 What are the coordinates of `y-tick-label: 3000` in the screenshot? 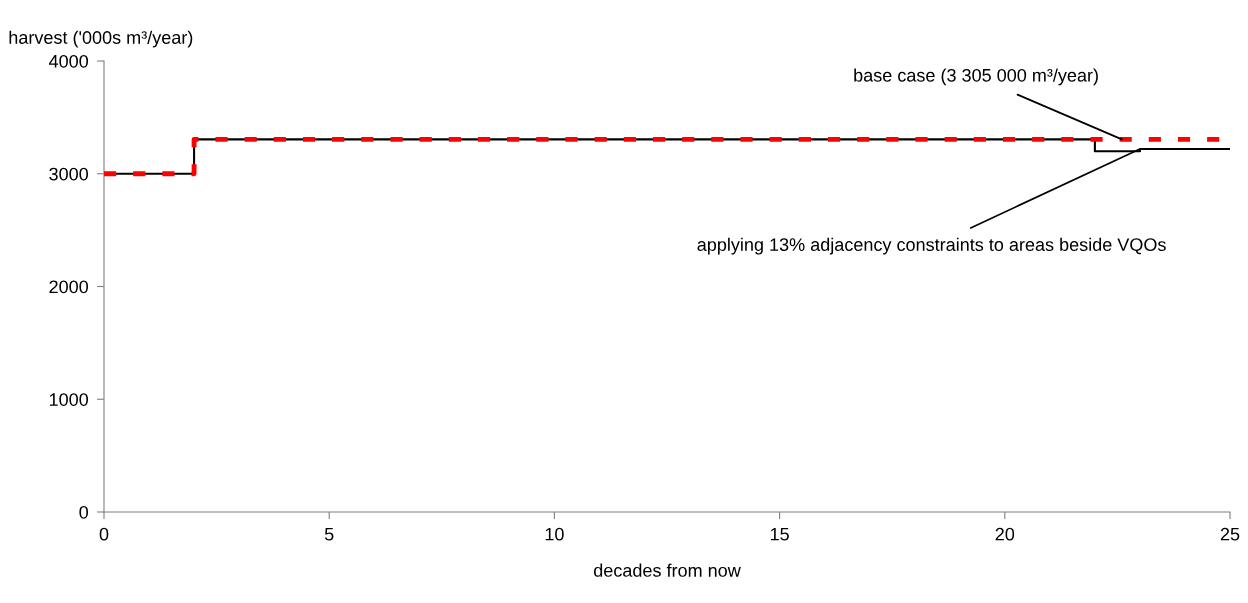 It's located at (69, 174).